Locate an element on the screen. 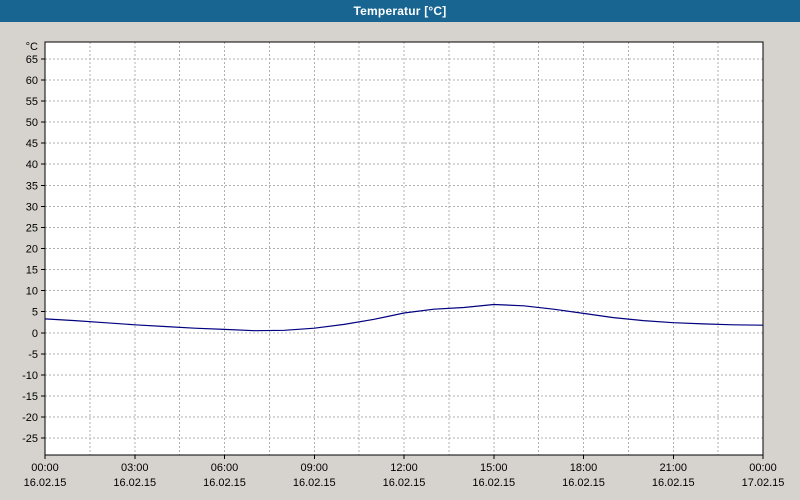 This screenshot has height=500, width=800. y-tick-label: 10 is located at coordinates (32, 292).